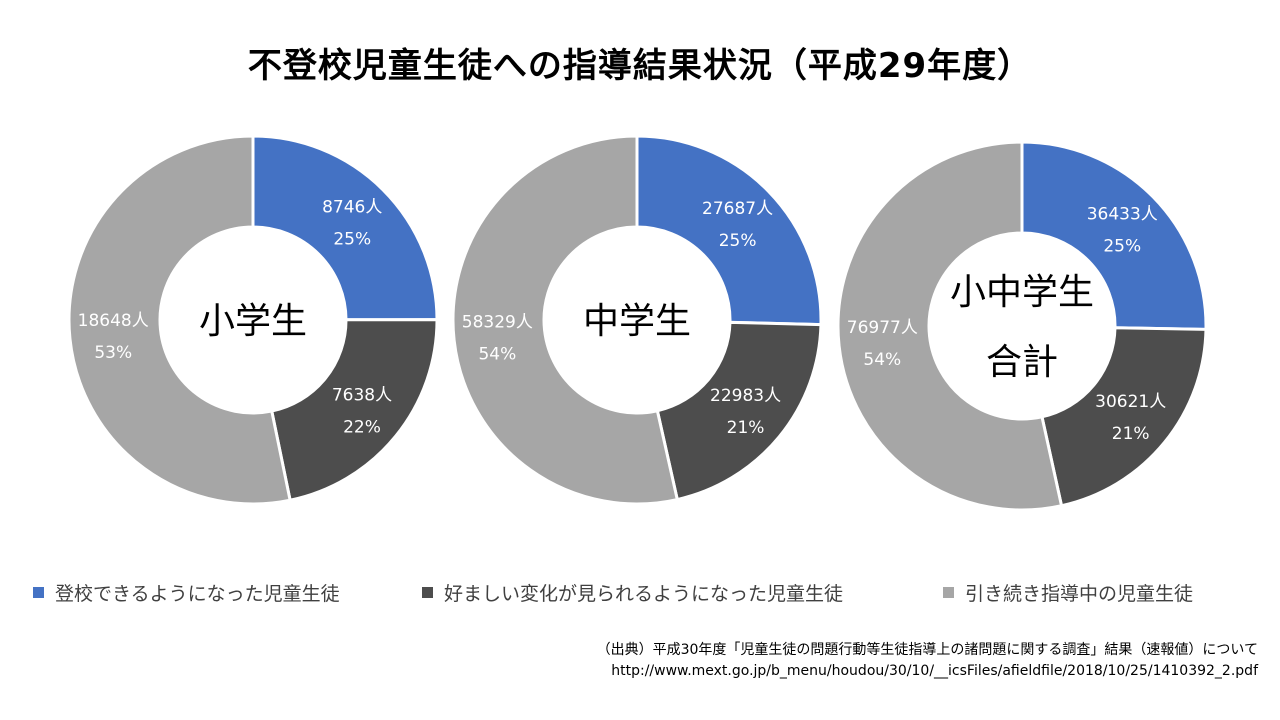 The image size is (1280, 720). I want to click on donut-center-label: 小中学生, so click(1022, 292).